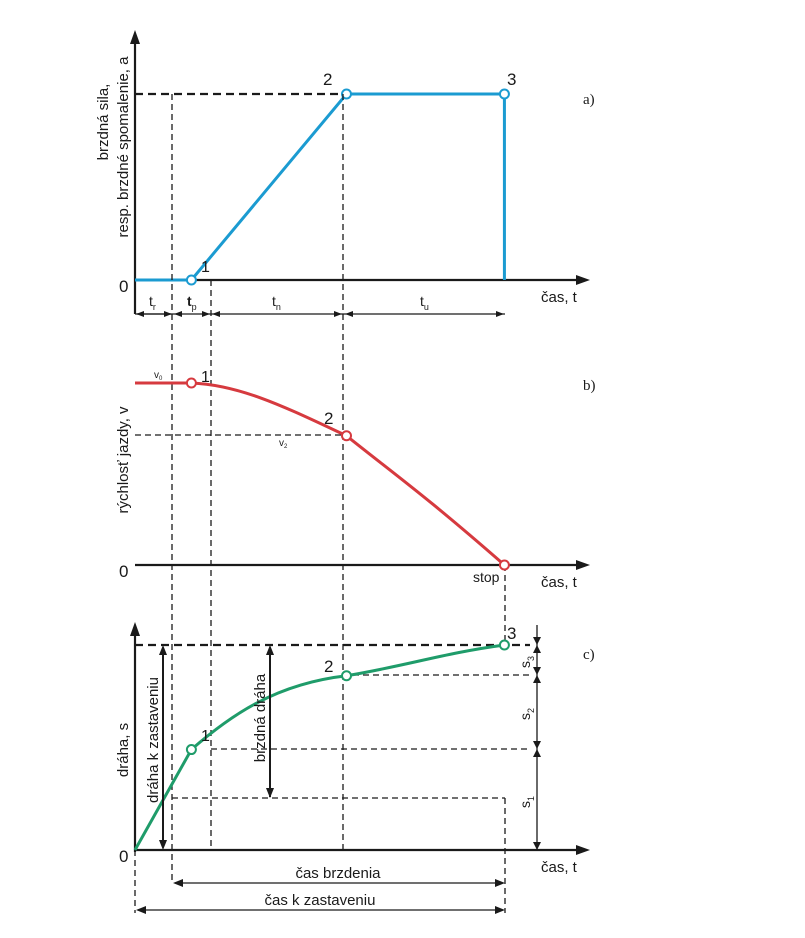  Describe the element at coordinates (327, 79) in the screenshot. I see `panel-a-point-2-label: 2` at that location.